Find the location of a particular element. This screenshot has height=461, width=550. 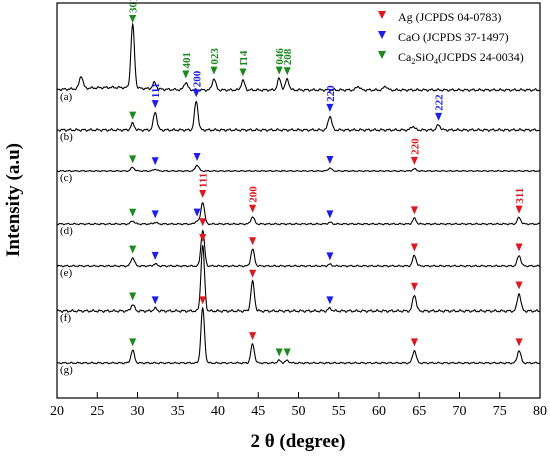

legend-marker-cao is located at coordinates (382, 35).